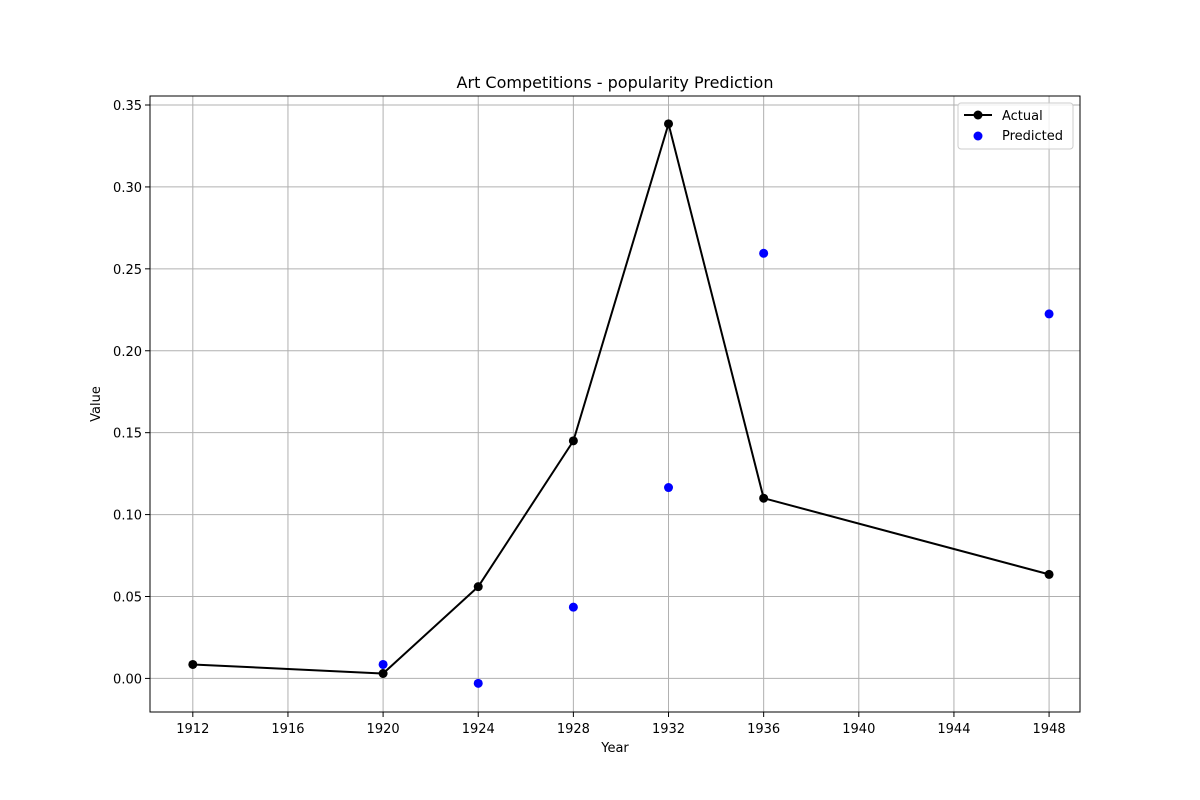  What do you see at coordinates (127, 188) in the screenshot?
I see `y-tick-label: 0.30` at bounding box center [127, 188].